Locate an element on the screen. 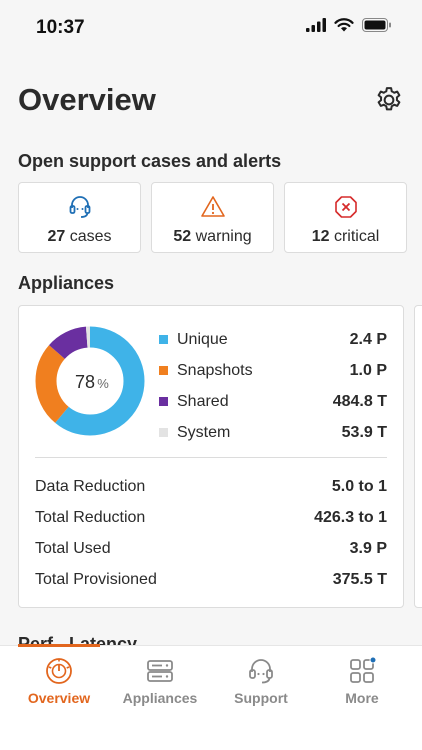 This screenshot has height=750, width=422. stat-label: Data Reduction is located at coordinates (90, 486).